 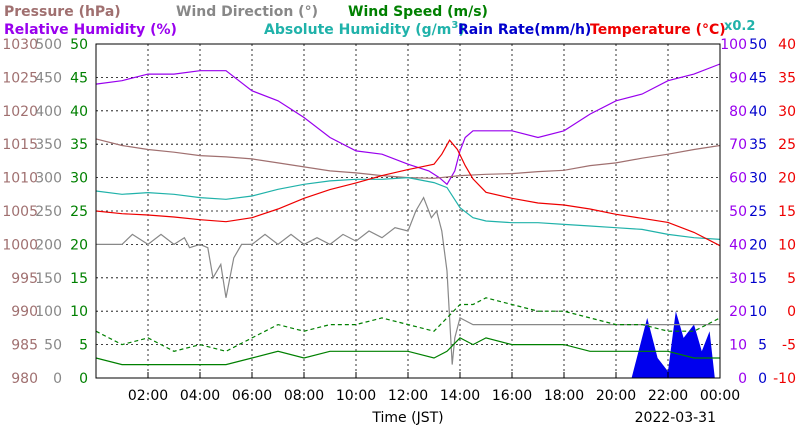 What do you see at coordinates (57, 379) in the screenshot?
I see `wind_dir-tick-label: 0` at bounding box center [57, 379].